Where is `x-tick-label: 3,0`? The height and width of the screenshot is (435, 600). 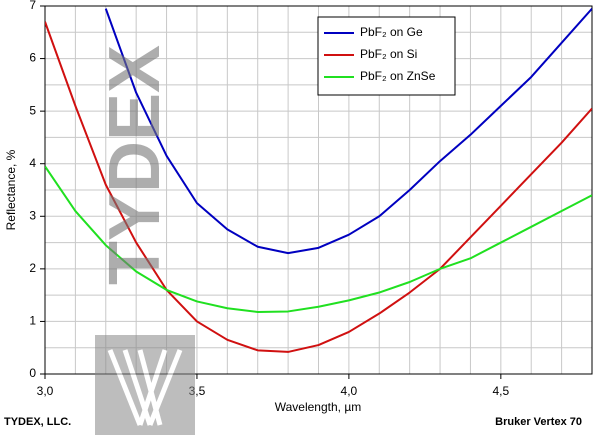
x-tick-label: 3,0 is located at coordinates (45, 391).